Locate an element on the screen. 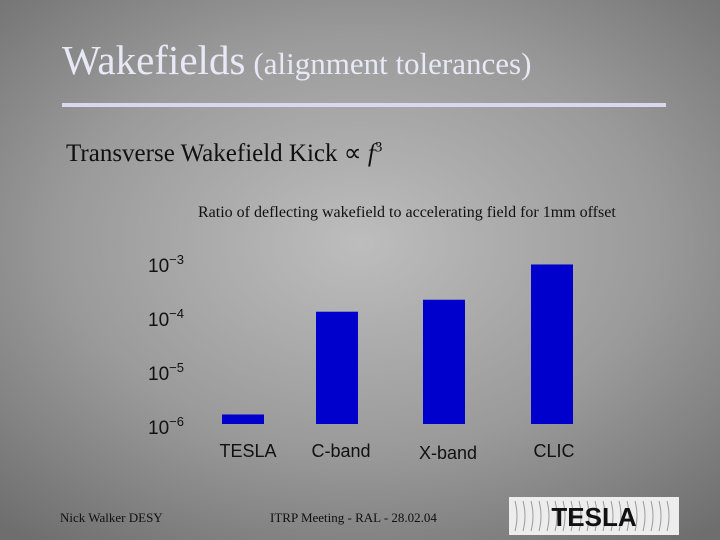  bar-c-band is located at coordinates (337, 367).